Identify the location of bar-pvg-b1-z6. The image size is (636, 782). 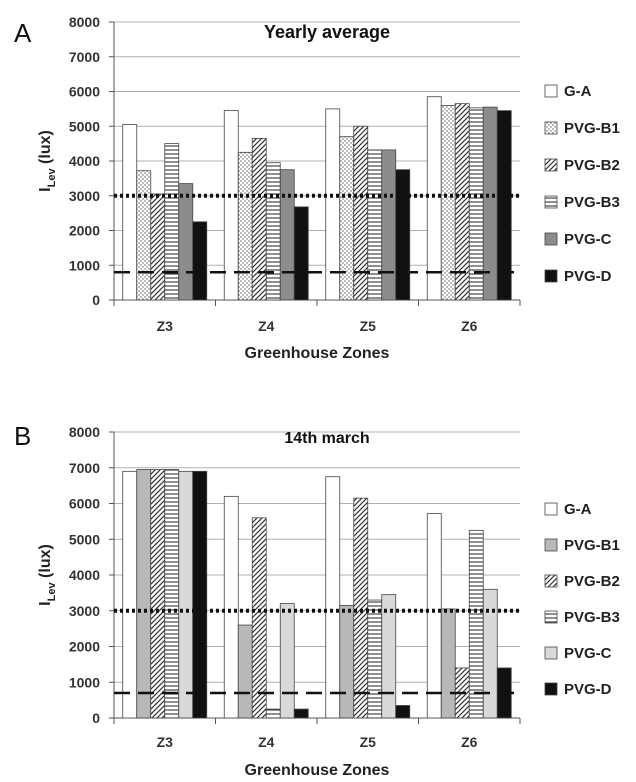
(448, 203).